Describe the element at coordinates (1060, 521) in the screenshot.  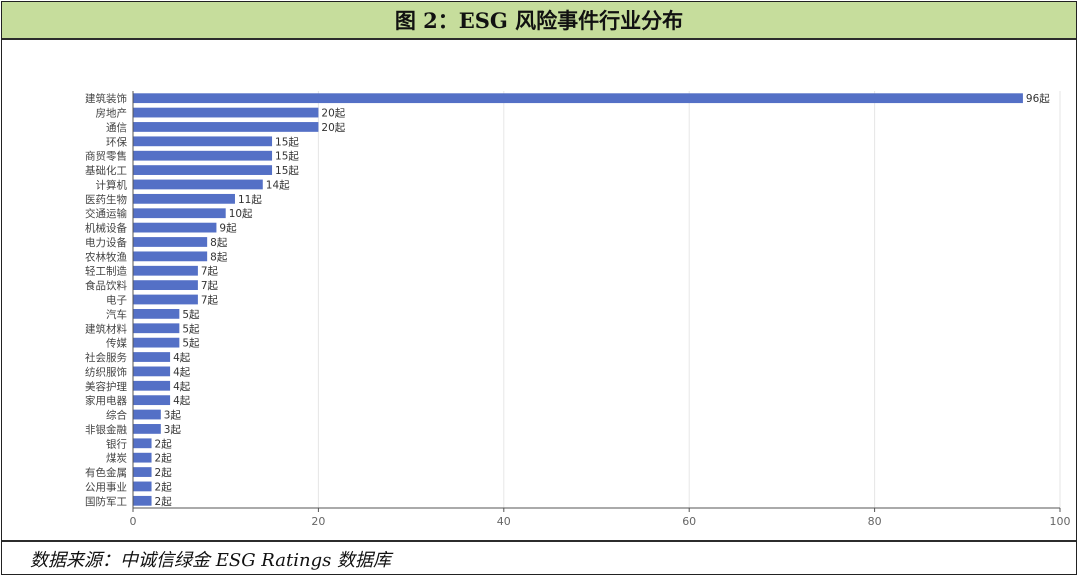
I see `x-tick-label: 100` at that location.